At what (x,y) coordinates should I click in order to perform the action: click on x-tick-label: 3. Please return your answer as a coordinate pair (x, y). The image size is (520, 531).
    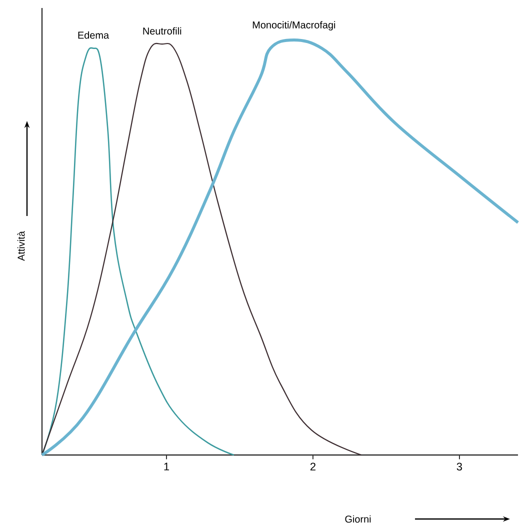
    Looking at the image, I should click on (459, 466).